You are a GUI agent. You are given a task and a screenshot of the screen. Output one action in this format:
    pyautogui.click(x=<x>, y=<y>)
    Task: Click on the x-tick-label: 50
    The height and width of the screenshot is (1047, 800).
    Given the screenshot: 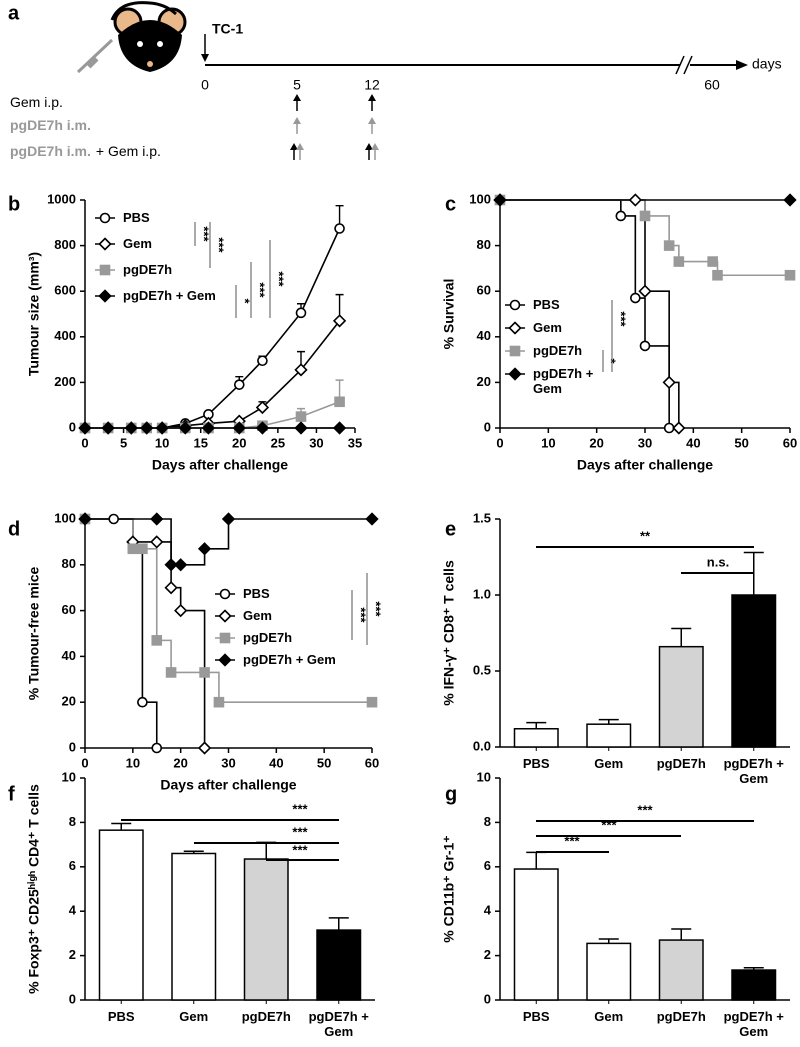 What is the action you would take?
    pyautogui.click(x=324, y=762)
    